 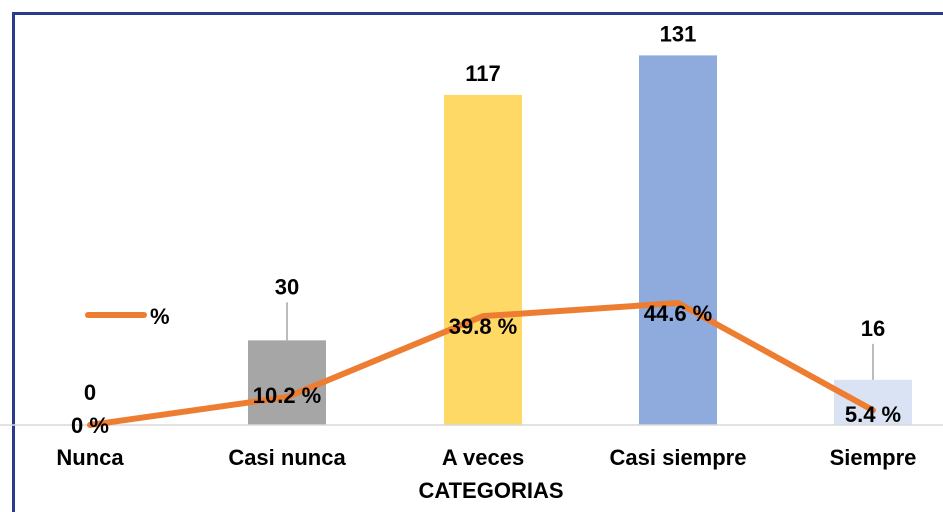 What do you see at coordinates (483, 326) in the screenshot?
I see `line-value-label-2: 39.8 %` at bounding box center [483, 326].